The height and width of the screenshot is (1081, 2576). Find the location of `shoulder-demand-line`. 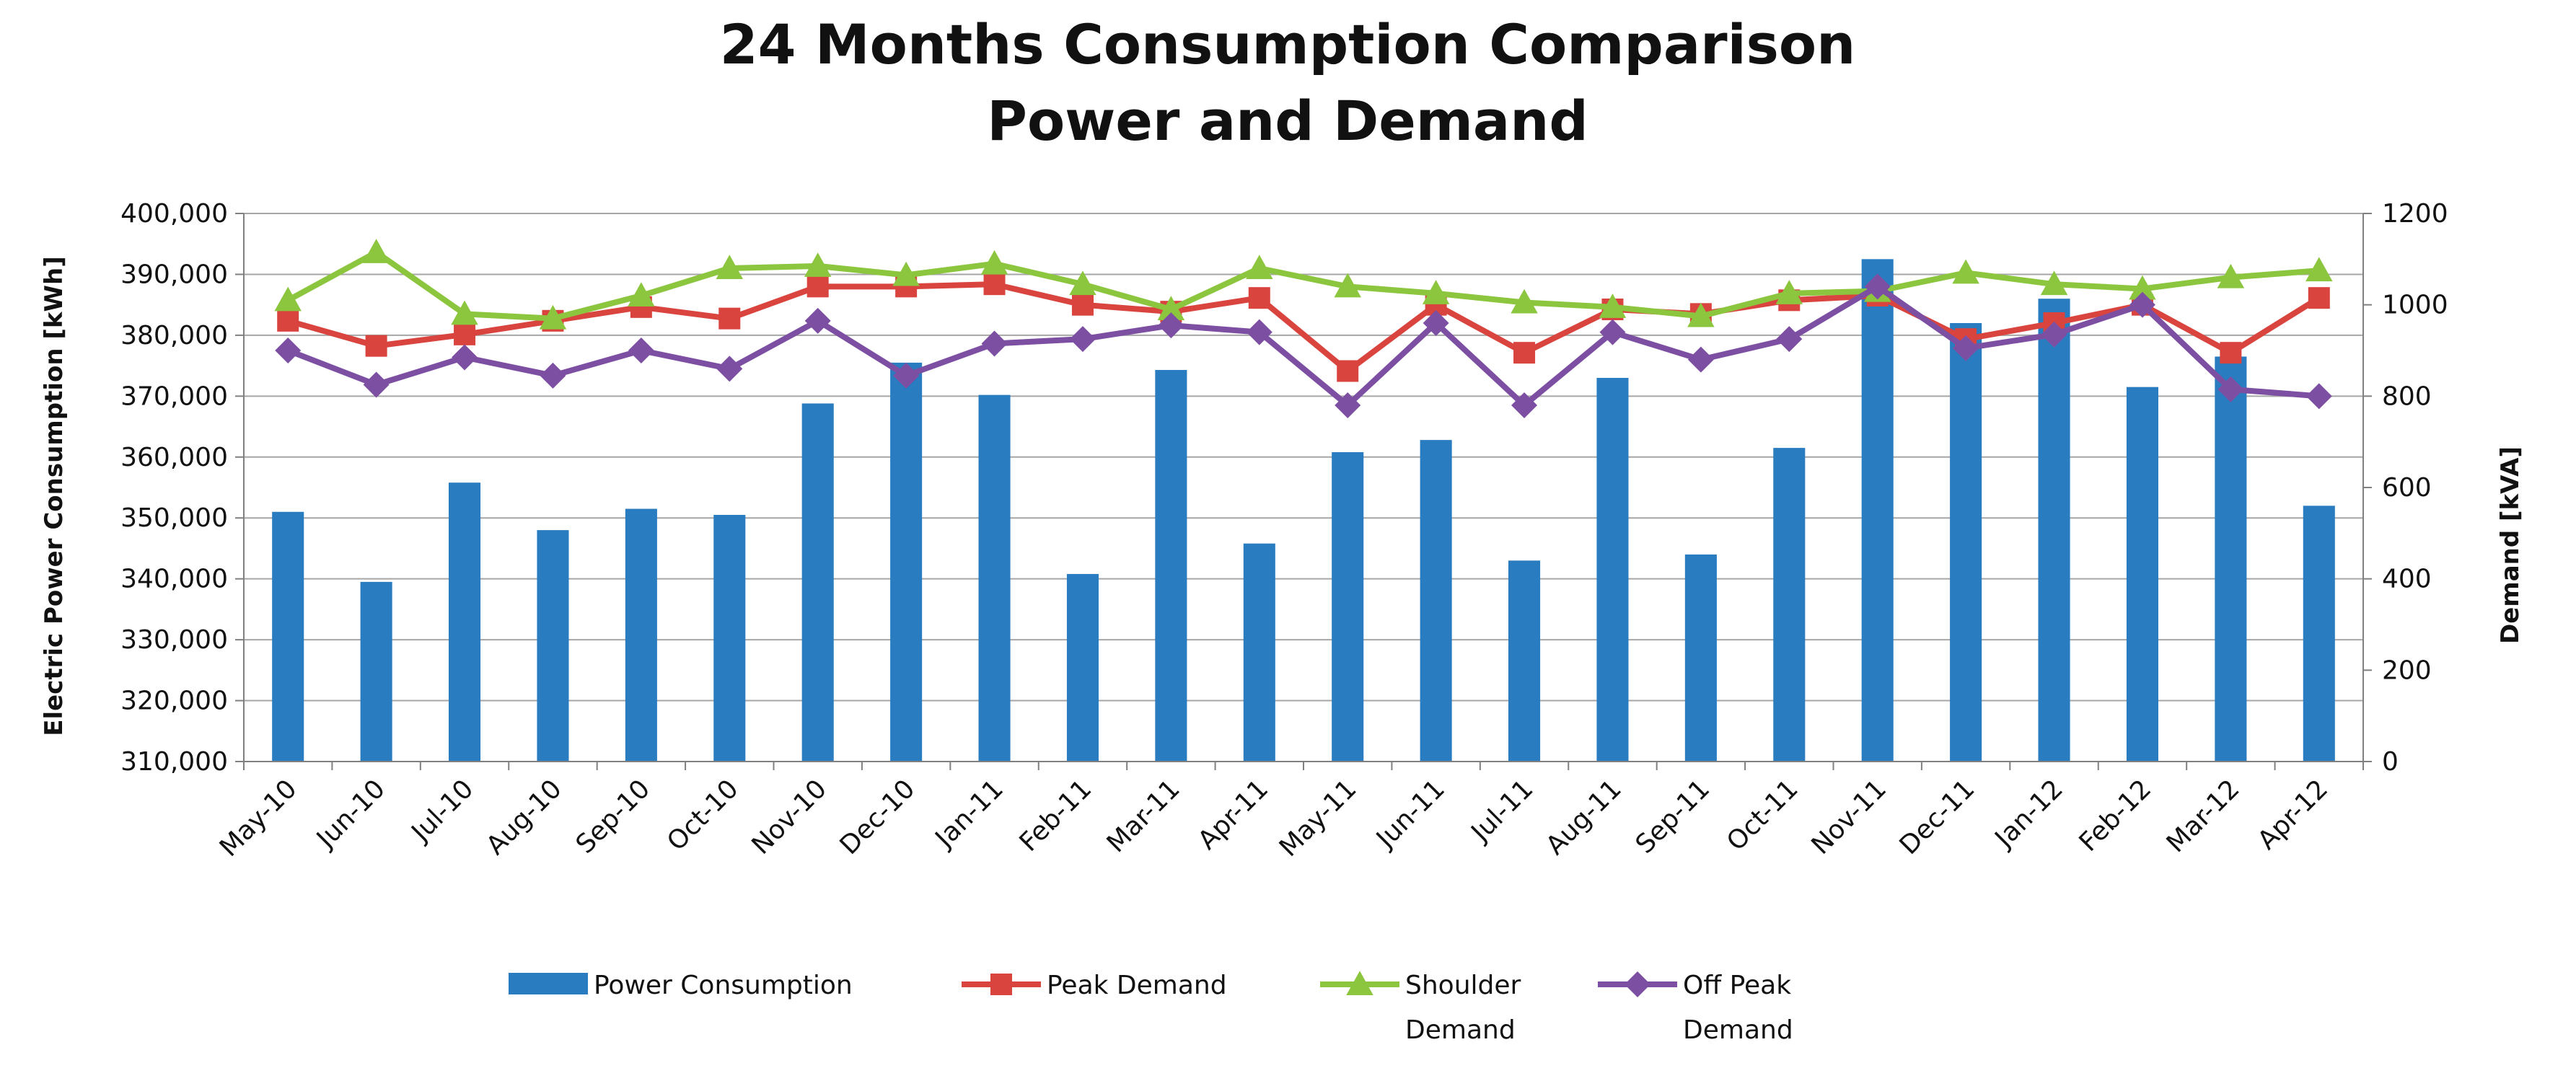

shoulder-demand-line is located at coordinates (1303, 285).